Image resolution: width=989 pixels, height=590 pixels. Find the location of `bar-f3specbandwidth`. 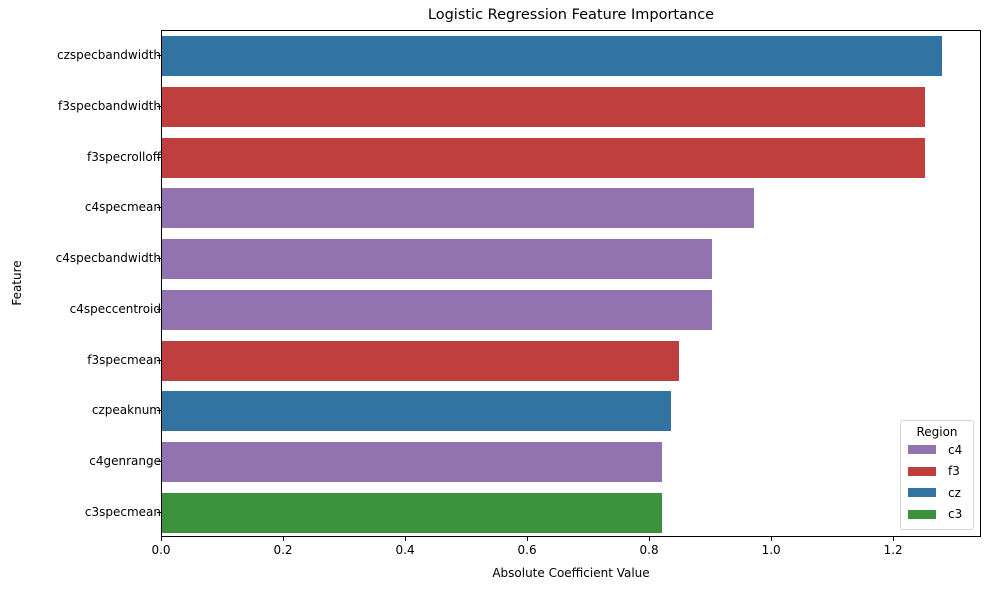

bar-f3specbandwidth is located at coordinates (543, 107).